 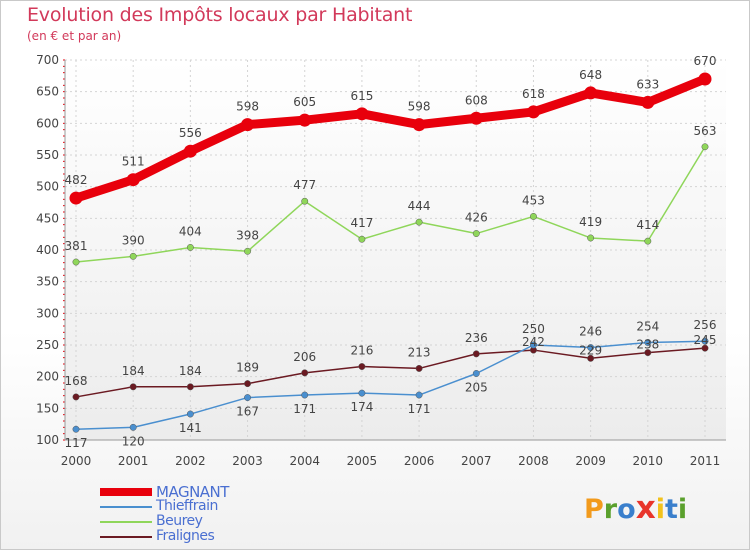 What do you see at coordinates (533, 329) in the screenshot?
I see `data-label: 250` at bounding box center [533, 329].